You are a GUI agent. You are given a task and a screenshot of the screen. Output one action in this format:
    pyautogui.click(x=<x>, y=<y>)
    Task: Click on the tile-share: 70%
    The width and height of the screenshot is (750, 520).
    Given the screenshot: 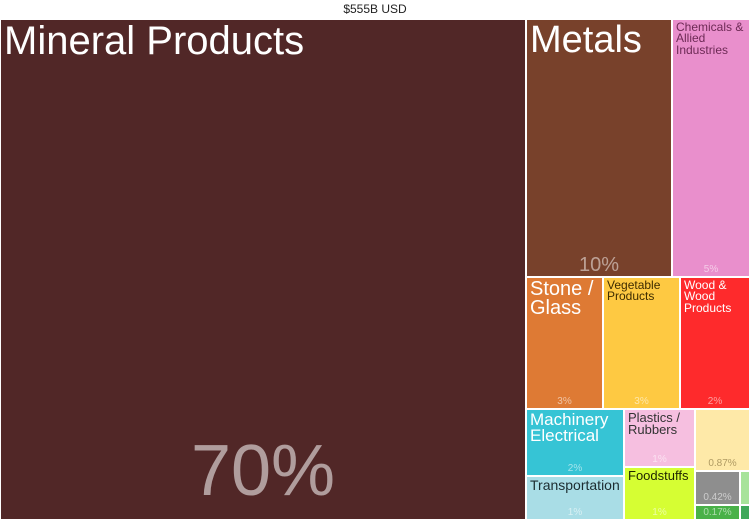 What is the action you would take?
    pyautogui.click(x=263, y=471)
    